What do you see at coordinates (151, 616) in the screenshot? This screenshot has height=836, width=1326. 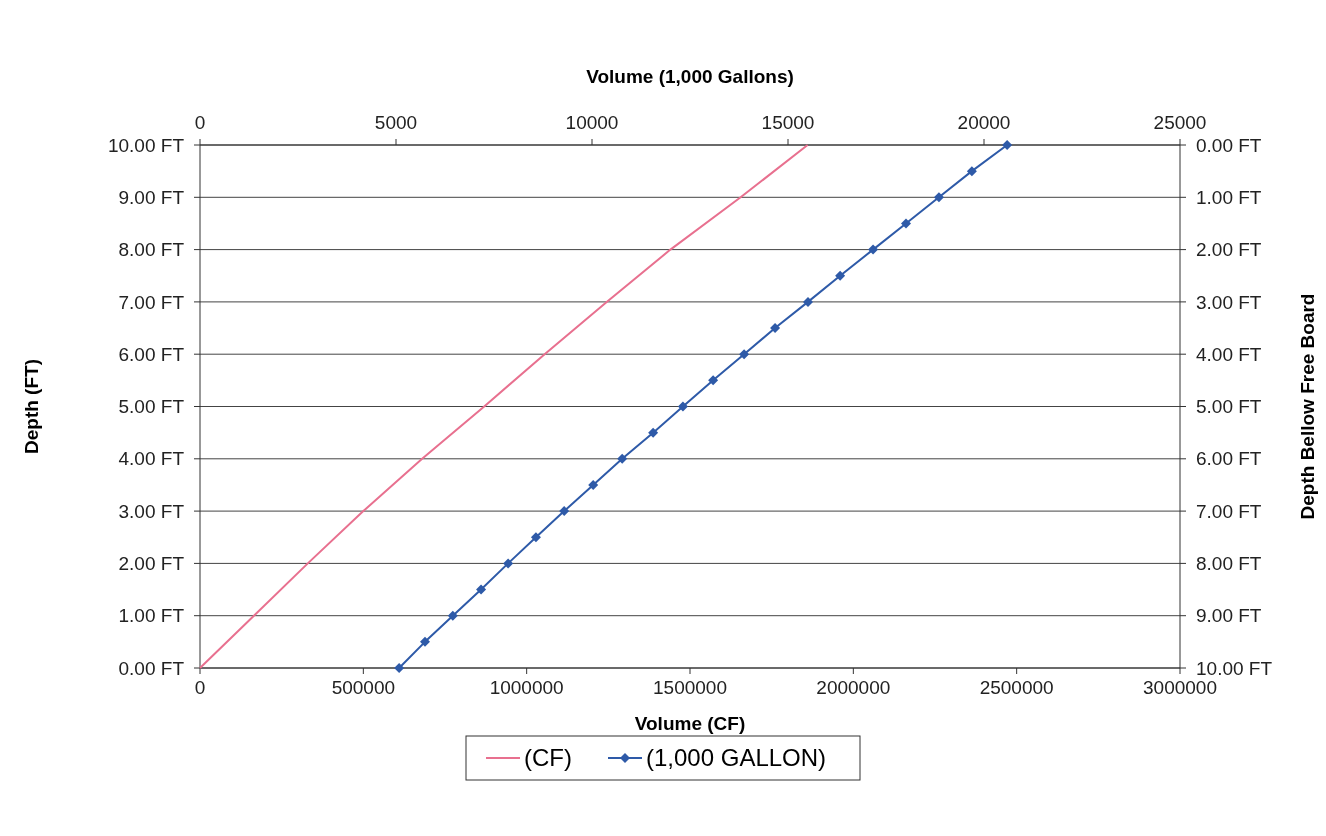 I see `y-tick-label: 1.00 FT` at bounding box center [151, 616].